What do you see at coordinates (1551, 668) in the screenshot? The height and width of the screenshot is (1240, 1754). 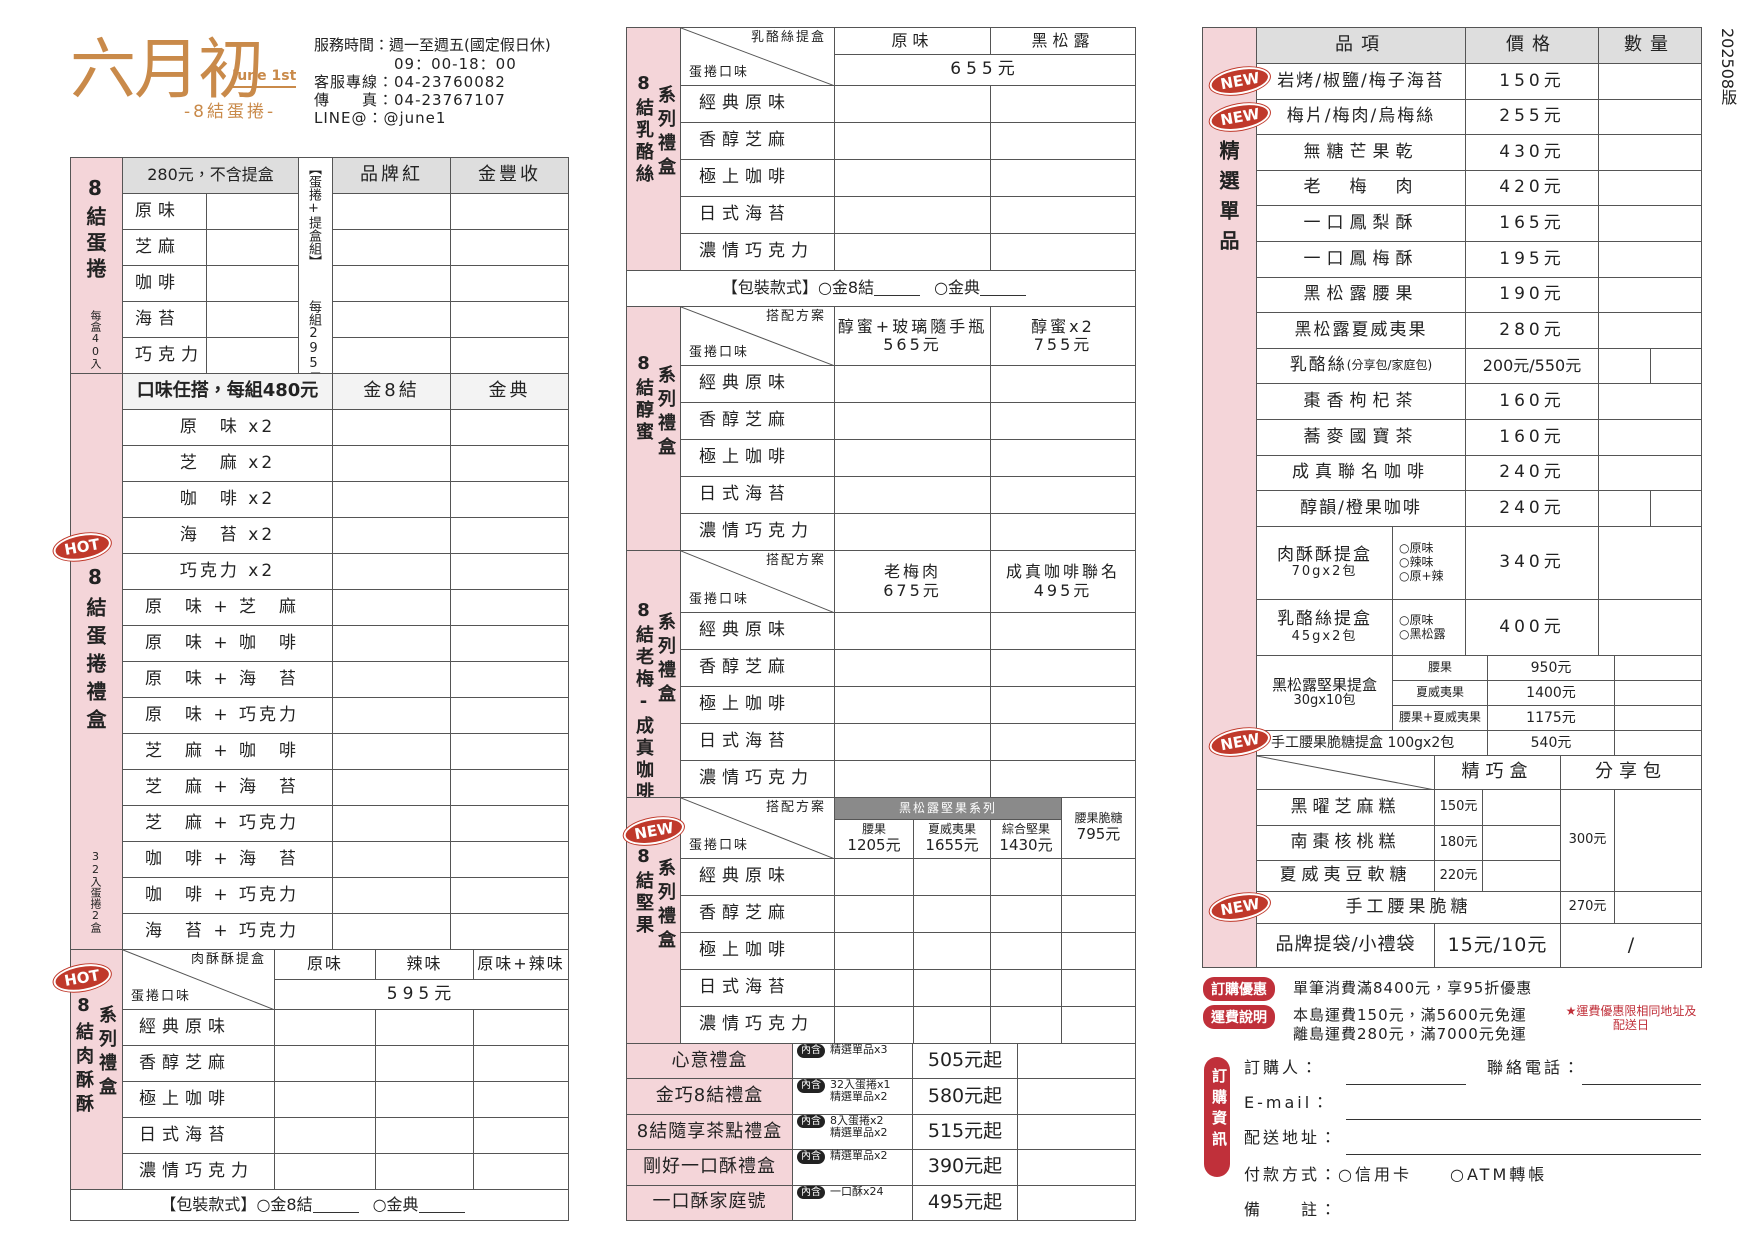 I see `variant-price: 950元` at bounding box center [1551, 668].